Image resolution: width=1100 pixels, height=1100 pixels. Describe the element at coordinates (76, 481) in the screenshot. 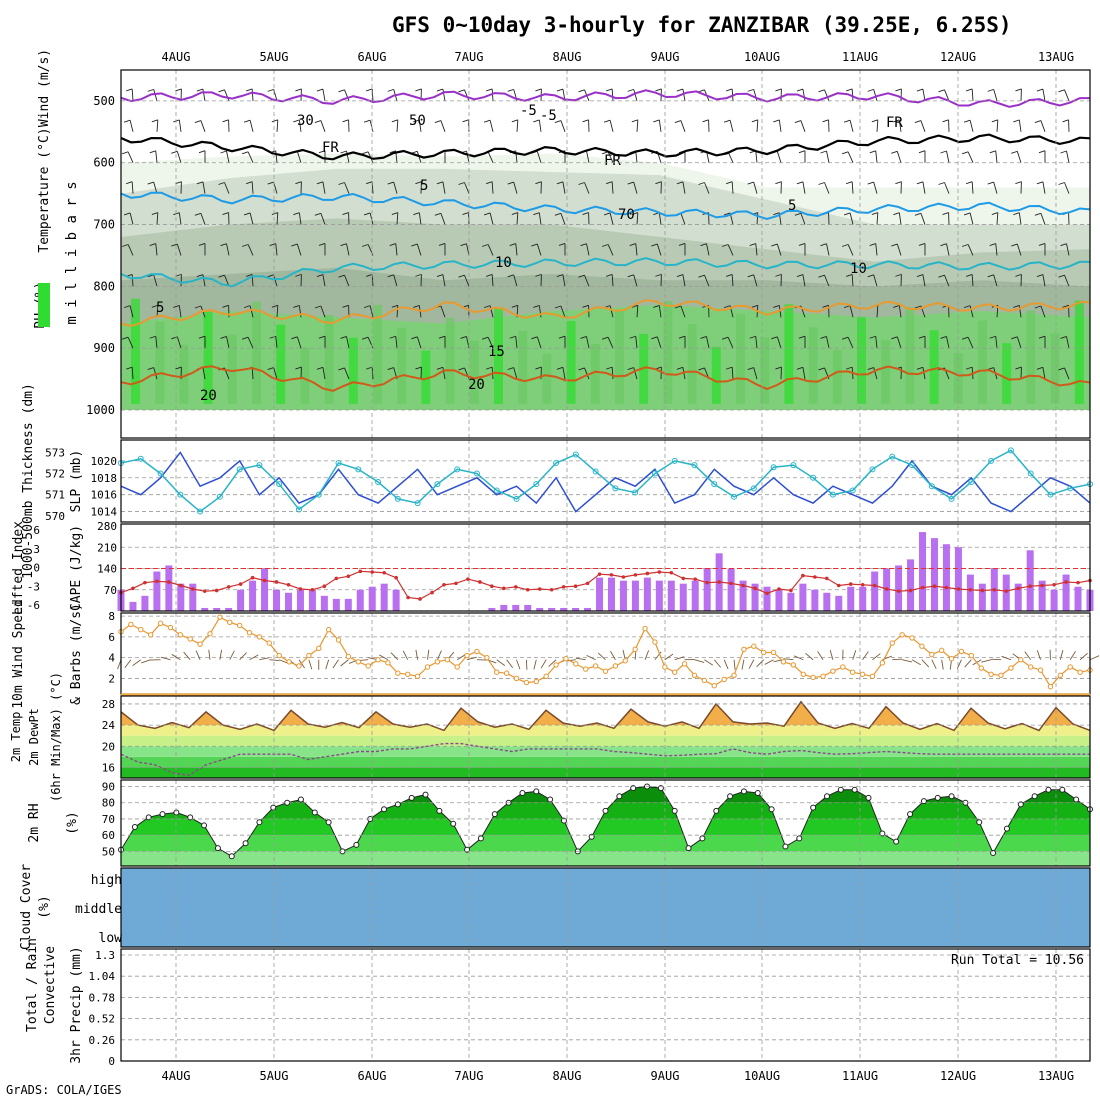

I see `slp-label: SLP (mb)` at that location.